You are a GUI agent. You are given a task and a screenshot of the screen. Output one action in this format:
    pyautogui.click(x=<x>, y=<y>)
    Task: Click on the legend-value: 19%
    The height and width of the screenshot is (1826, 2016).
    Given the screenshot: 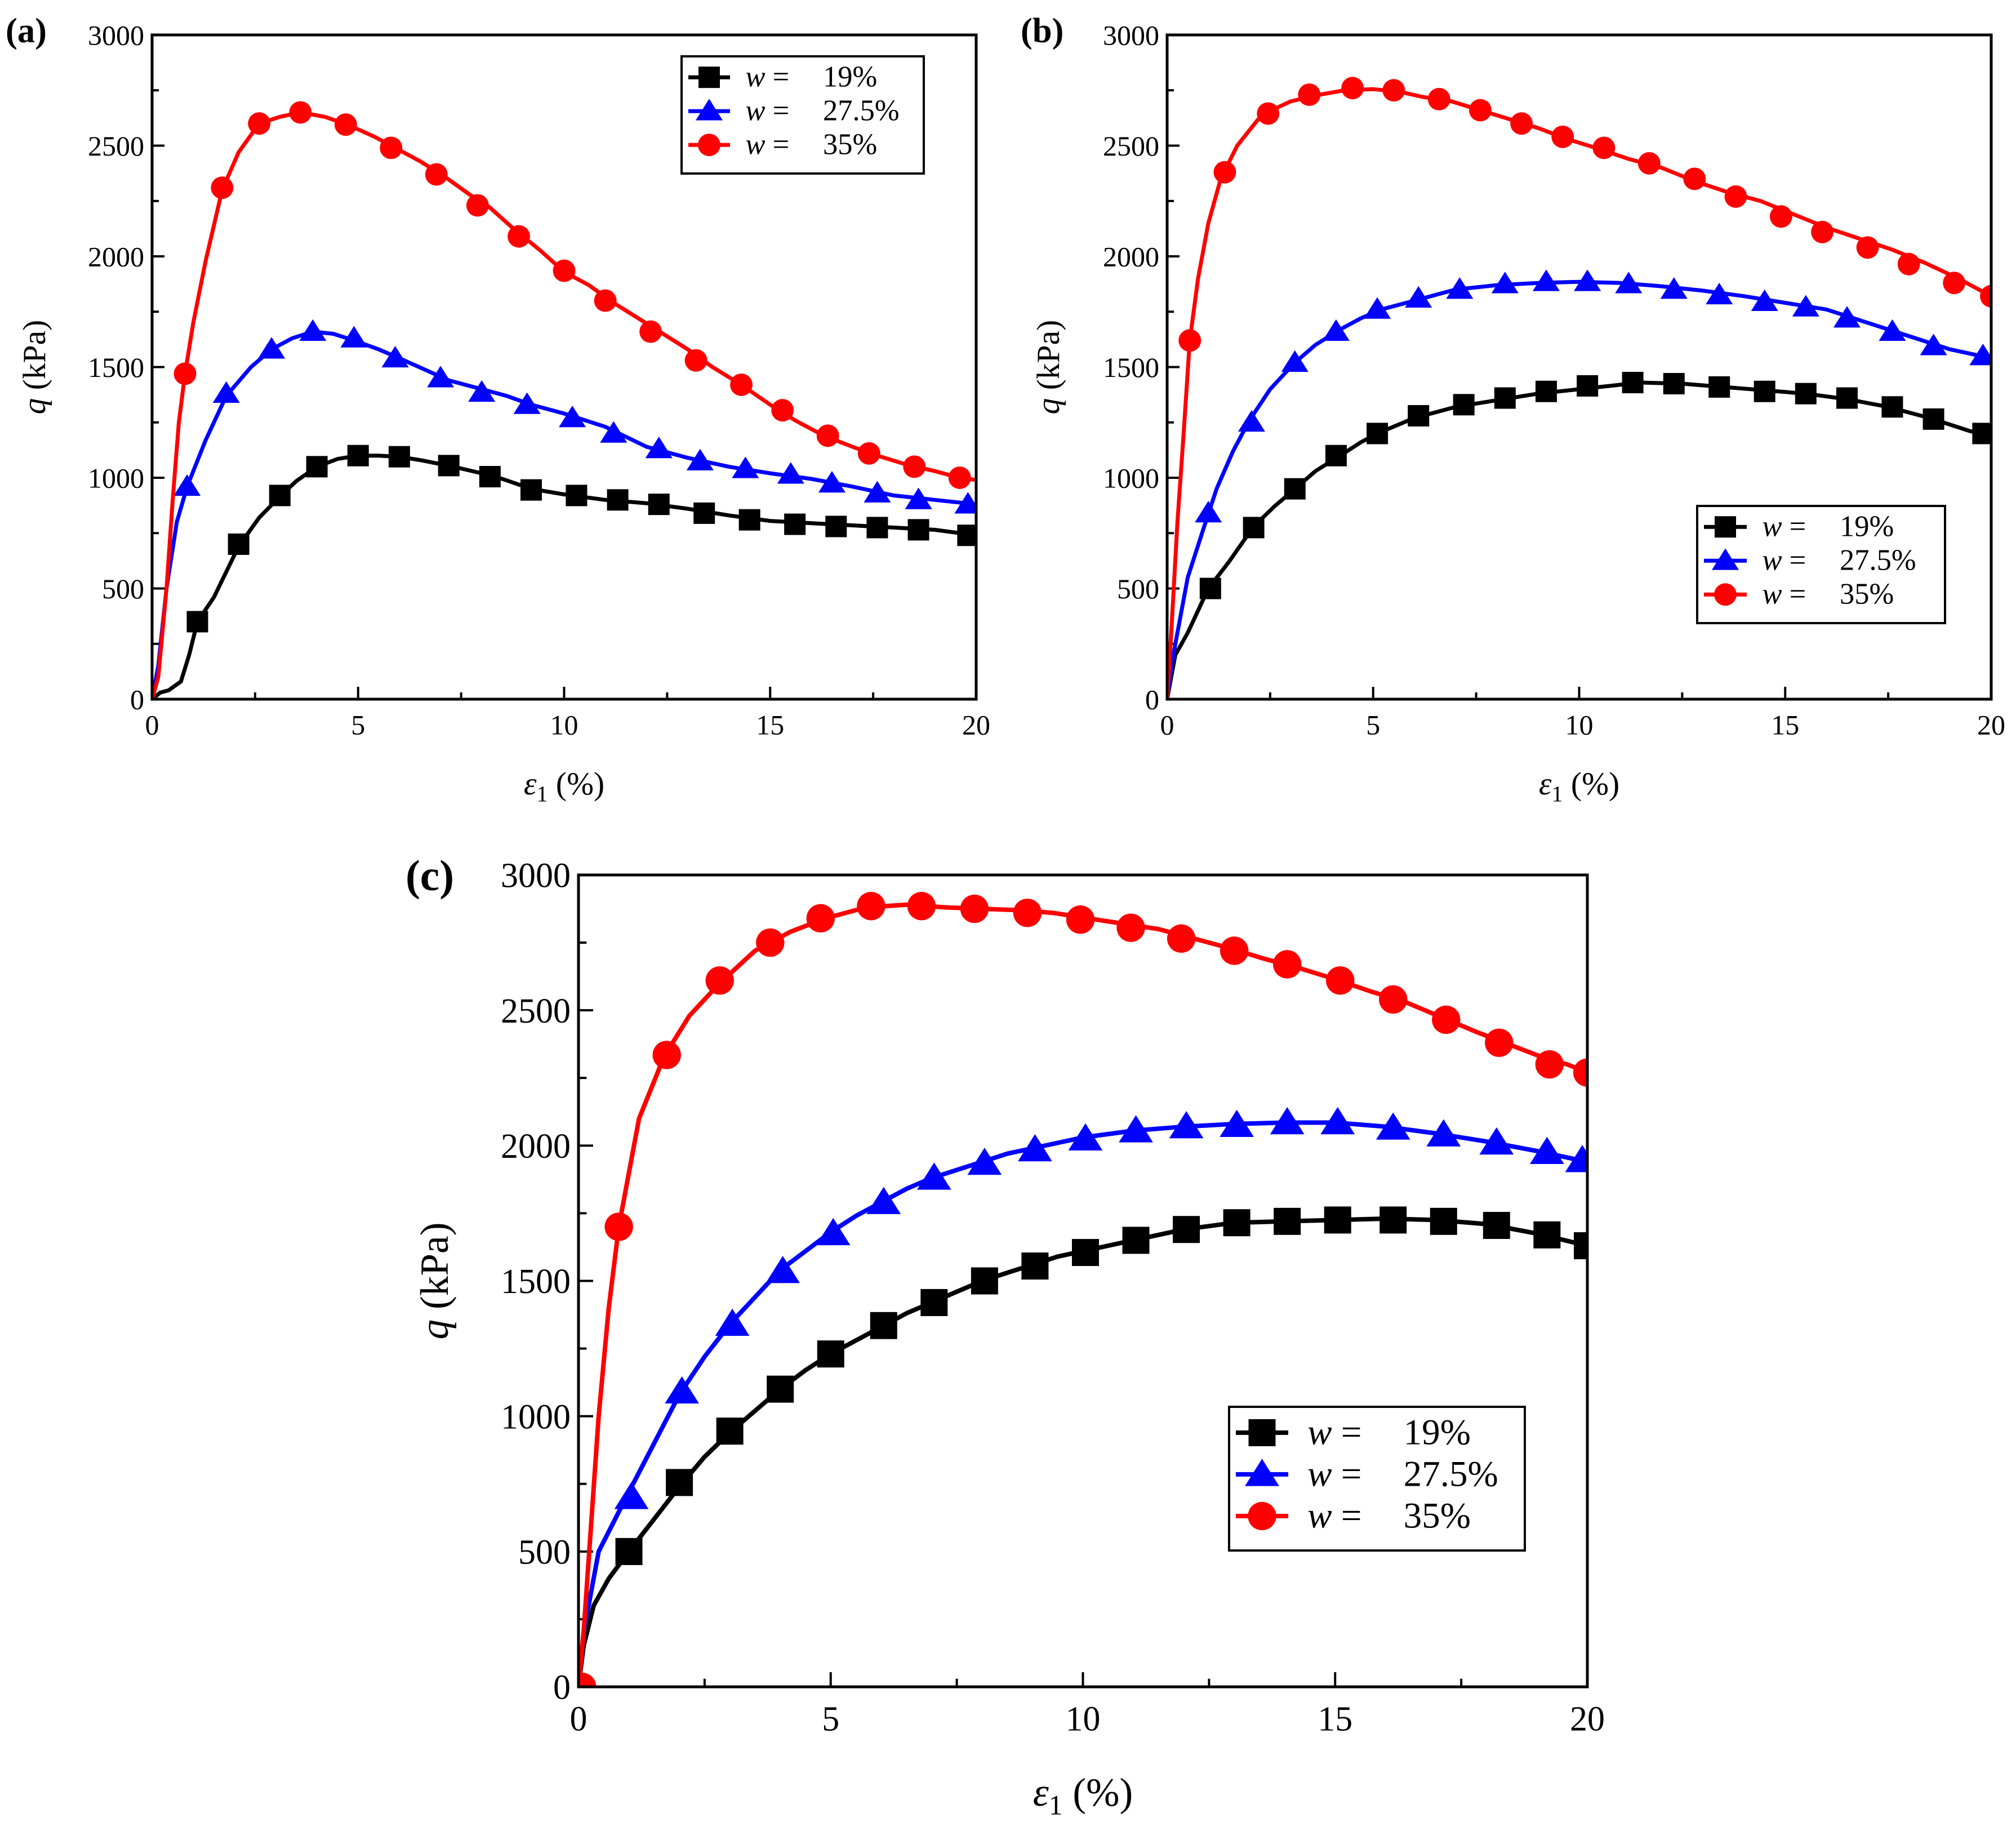 What is the action you would take?
    pyautogui.click(x=1437, y=1432)
    